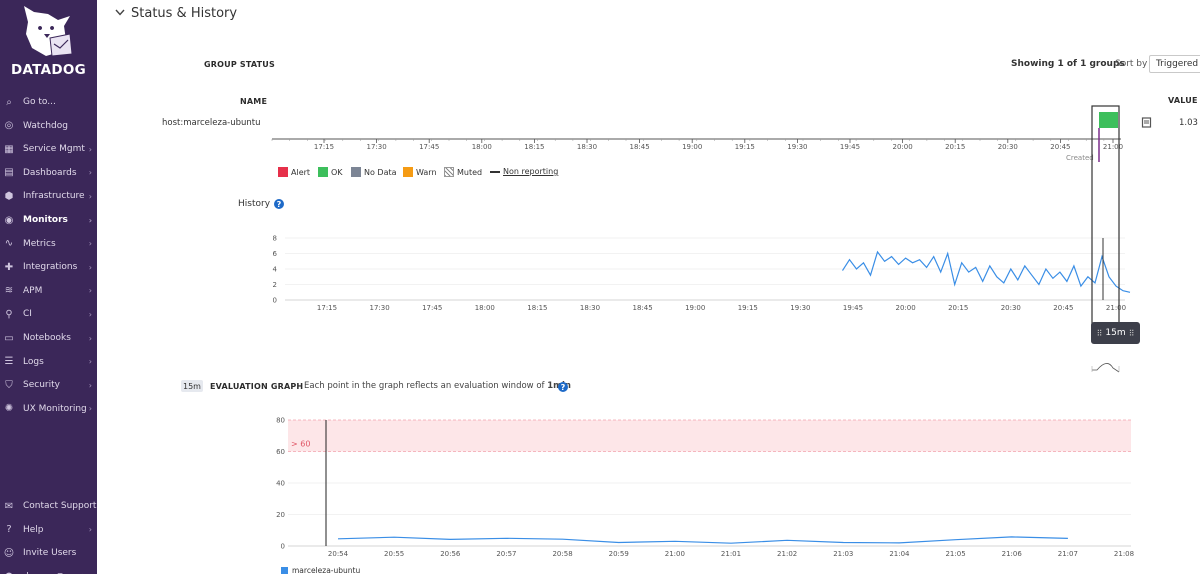  Describe the element at coordinates (239, 64) in the screenshot. I see `group-status-header: GROUP STATUS` at that location.